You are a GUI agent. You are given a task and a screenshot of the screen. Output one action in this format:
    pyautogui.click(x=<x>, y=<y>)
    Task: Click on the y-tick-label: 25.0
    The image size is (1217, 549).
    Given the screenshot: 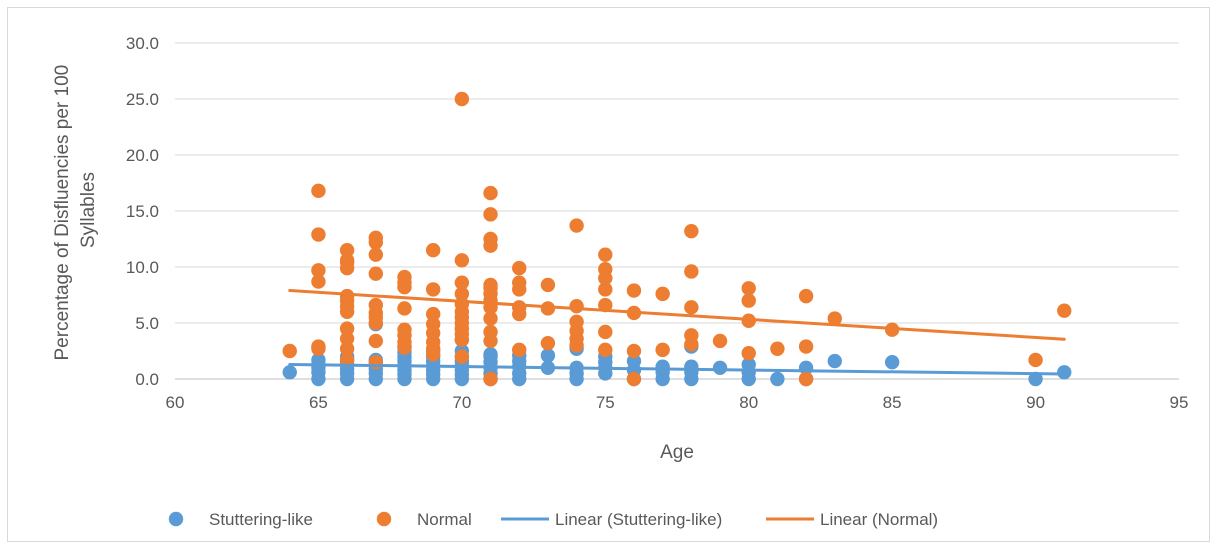 What is the action you would take?
    pyautogui.click(x=142, y=99)
    